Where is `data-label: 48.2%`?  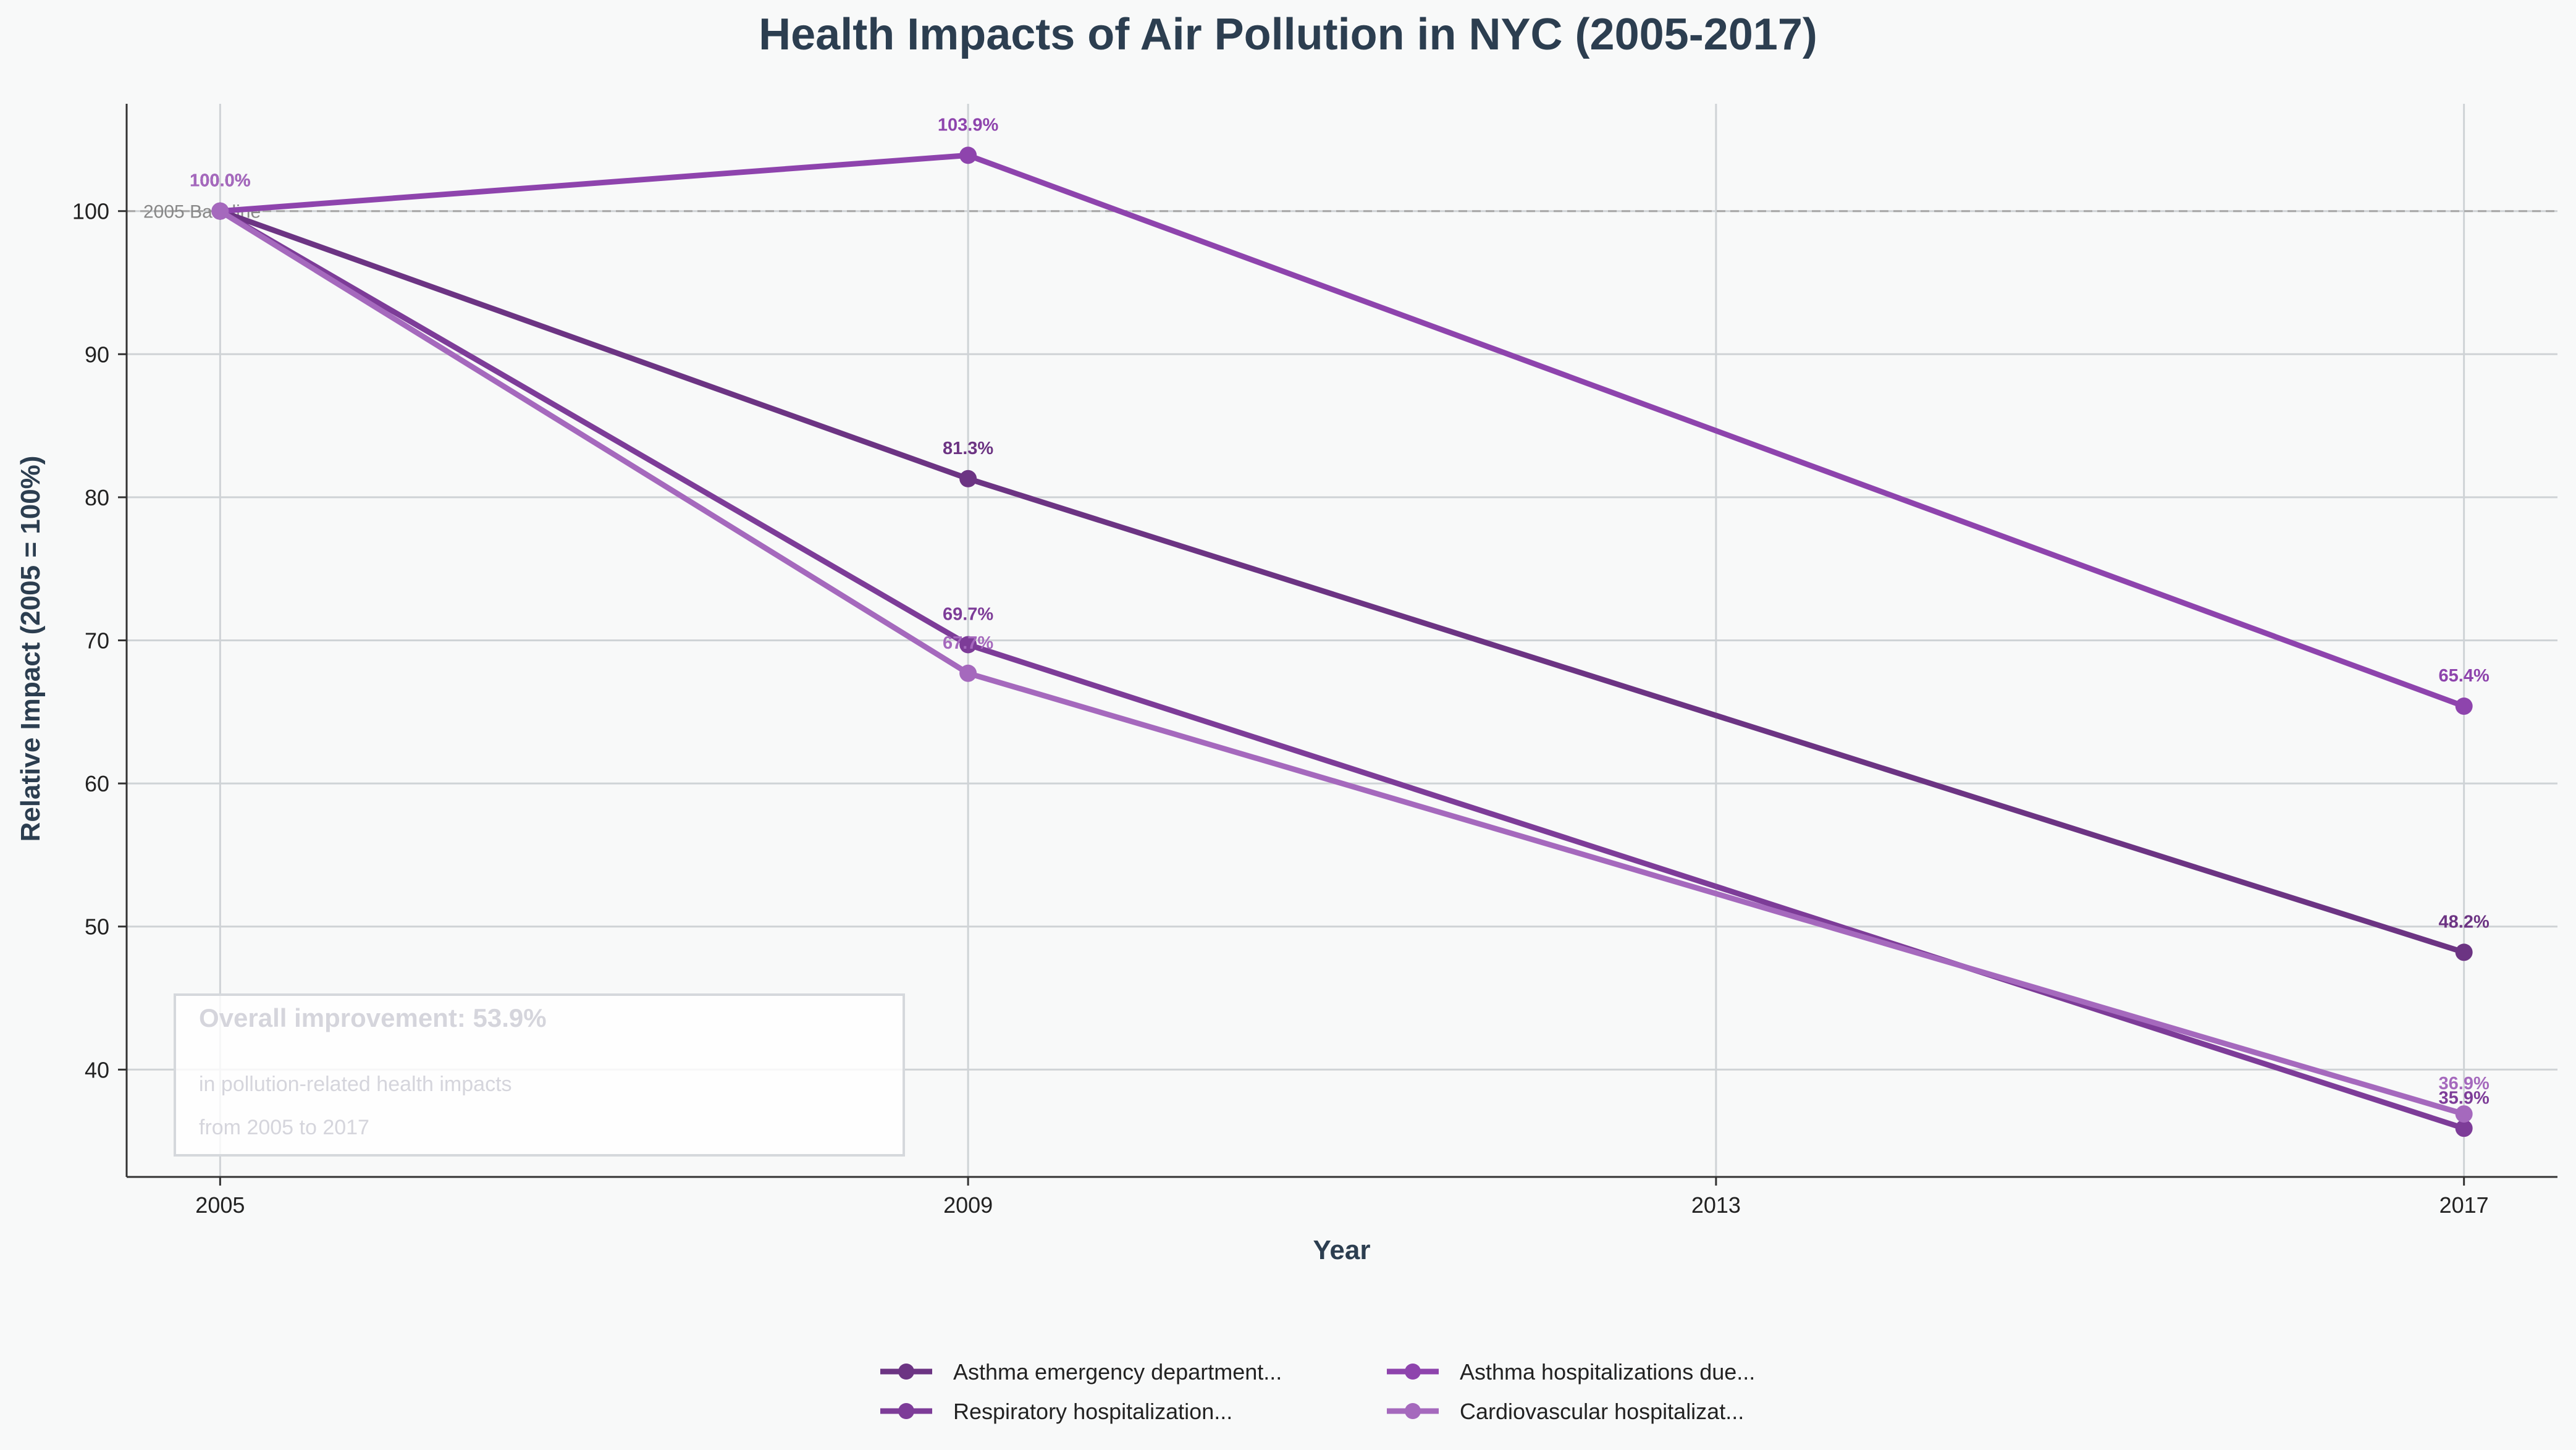
data-label: 48.2% is located at coordinates (2464, 922).